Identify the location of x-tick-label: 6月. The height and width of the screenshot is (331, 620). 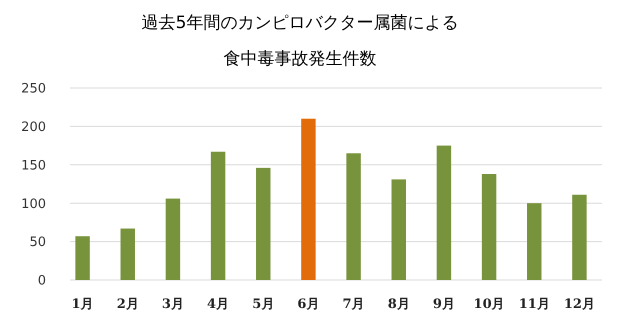
(308, 304).